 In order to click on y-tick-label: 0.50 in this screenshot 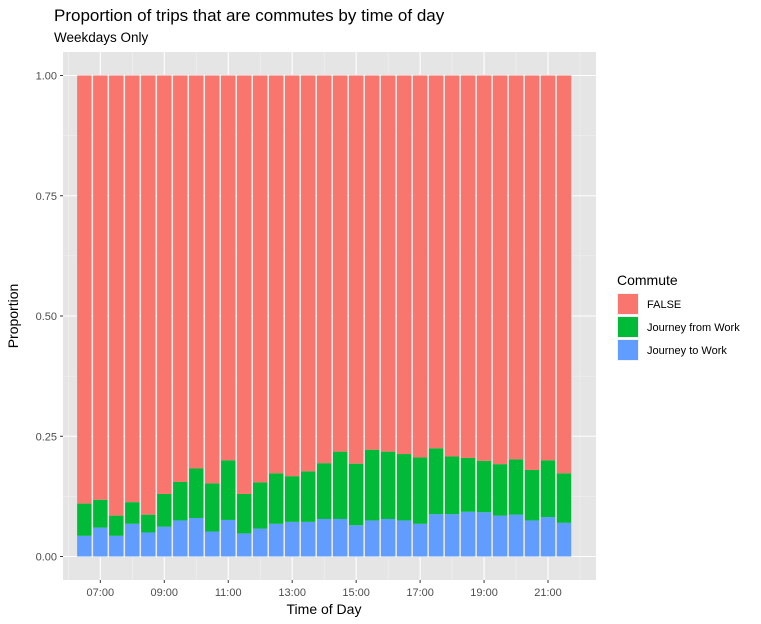, I will do `click(46, 317)`.